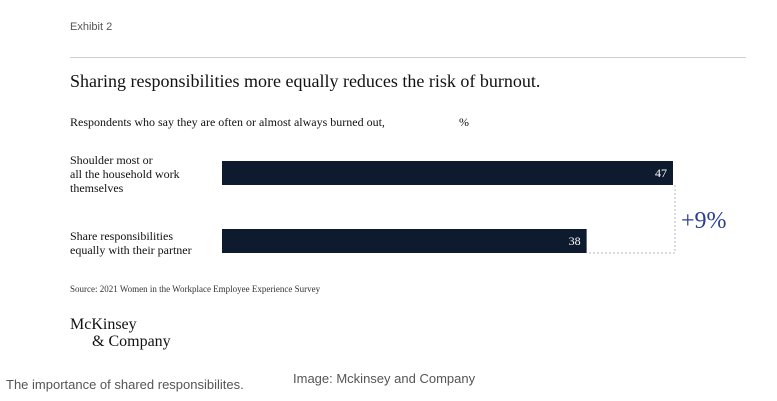  Describe the element at coordinates (631, 219) in the screenshot. I see `difference-bracket` at that location.